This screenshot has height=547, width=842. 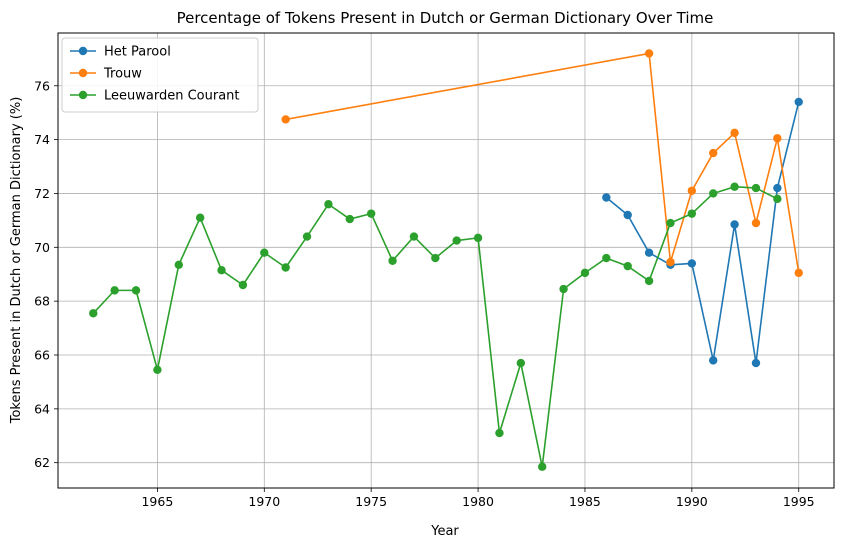 What do you see at coordinates (42, 301) in the screenshot?
I see `y-tick-label: 68` at bounding box center [42, 301].